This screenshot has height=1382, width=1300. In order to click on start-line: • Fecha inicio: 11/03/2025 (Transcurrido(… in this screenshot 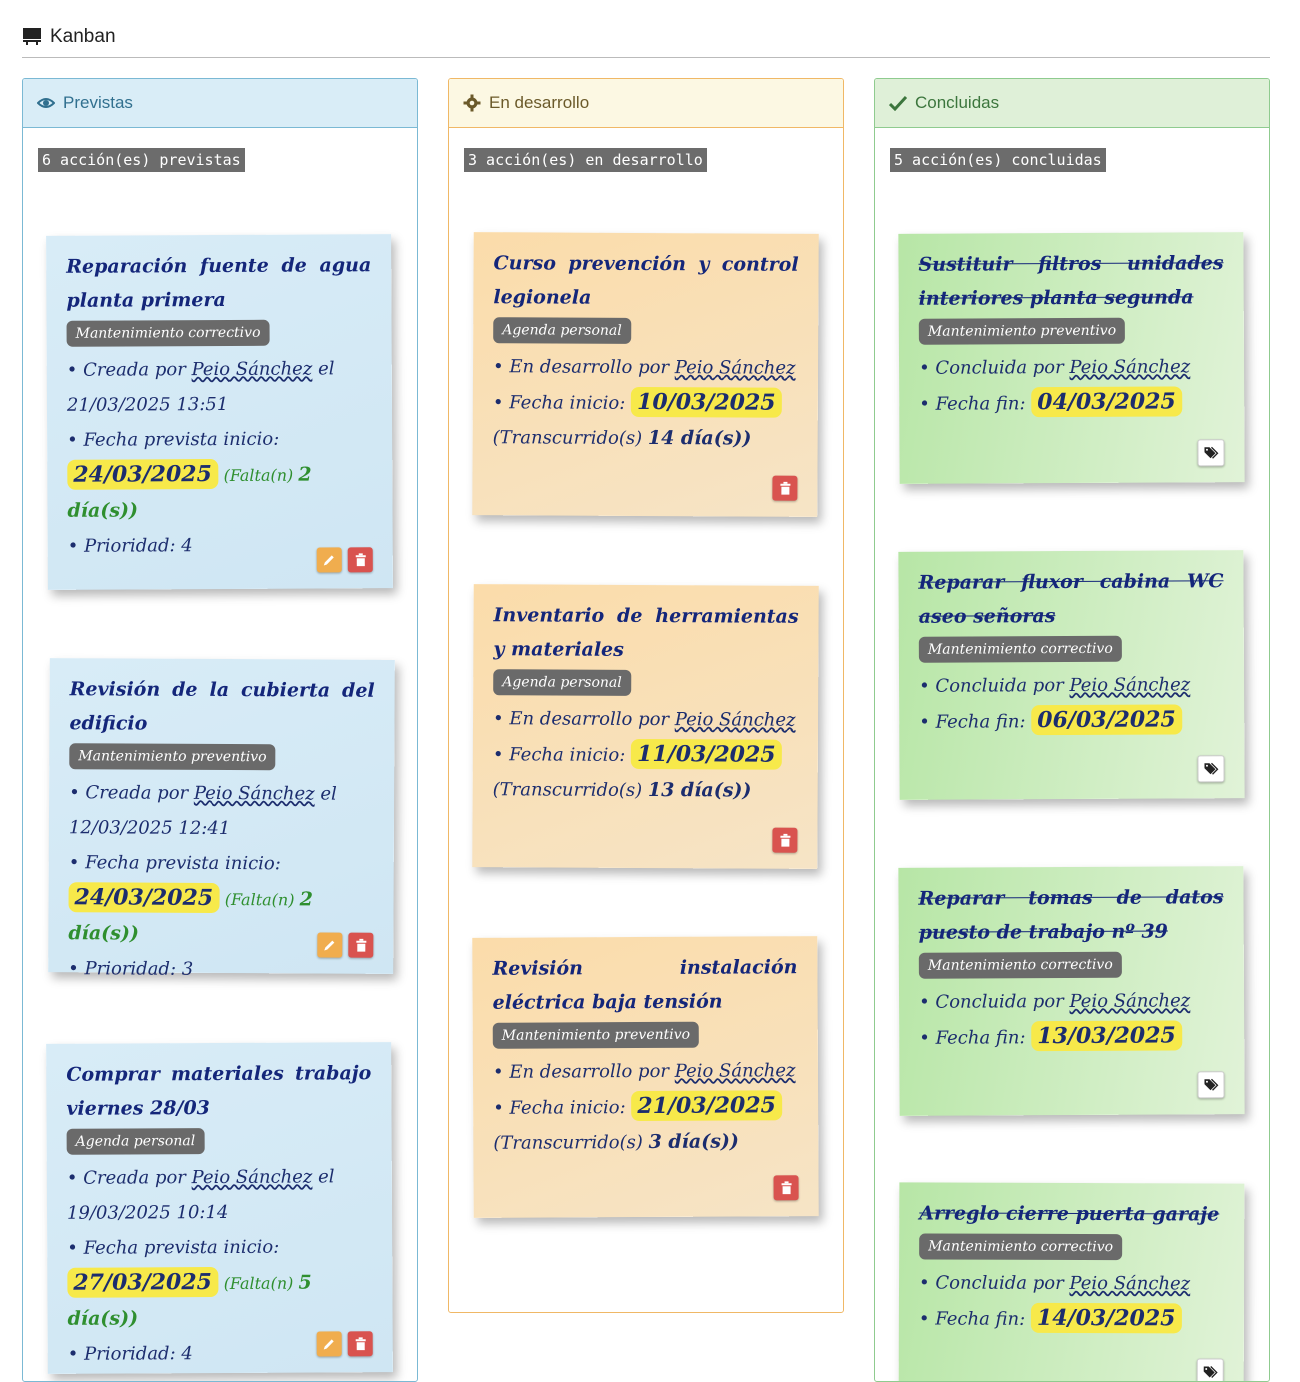, I will do `click(645, 772)`.